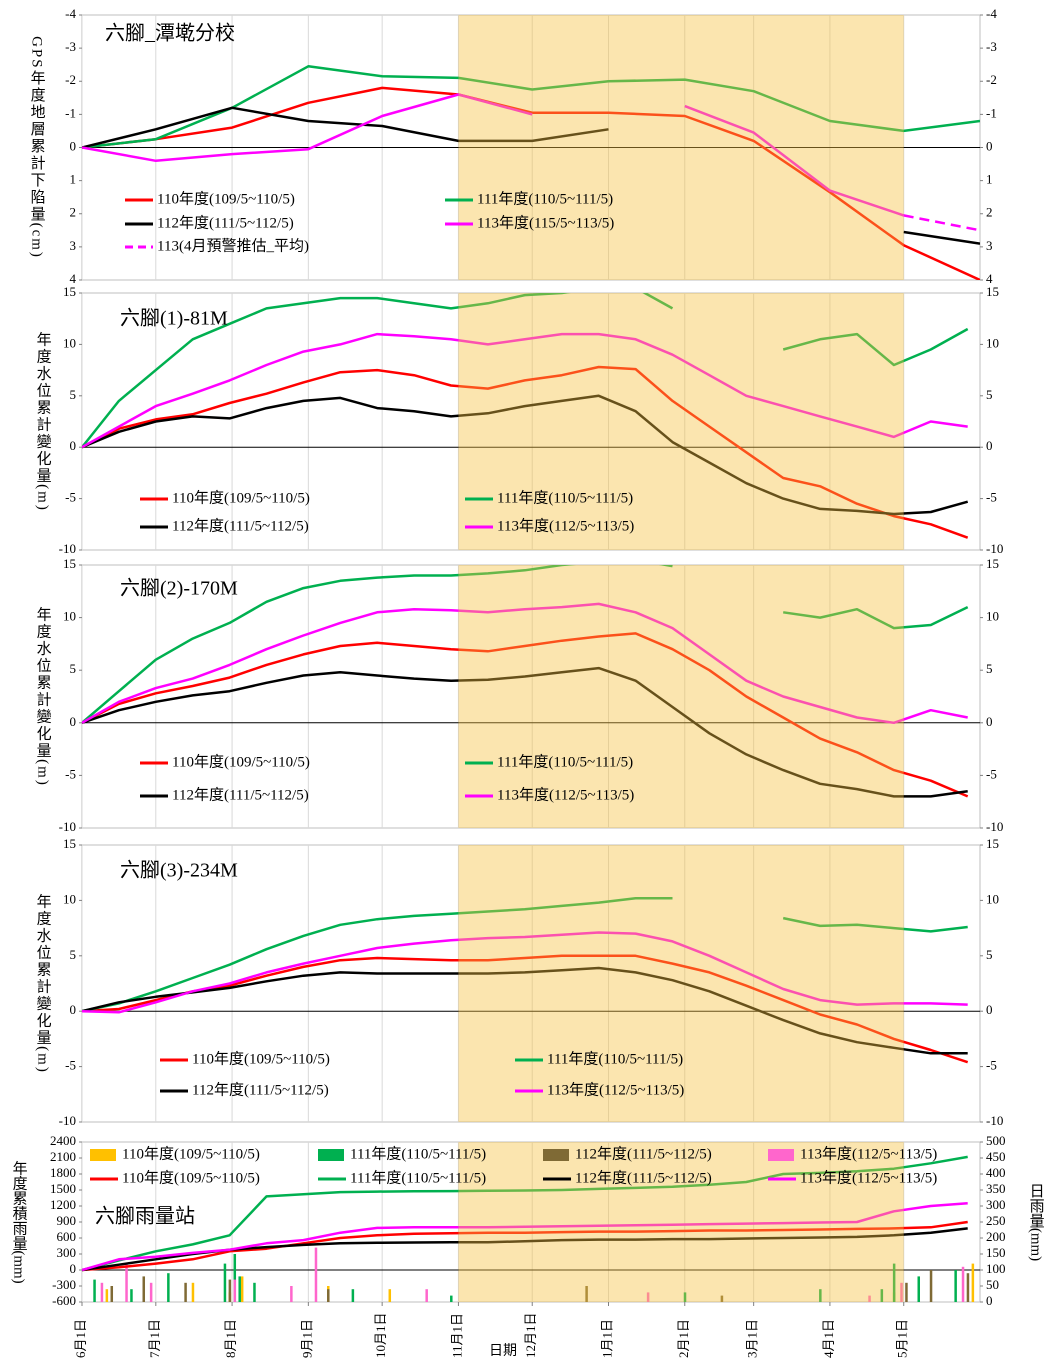 This screenshot has width=1049, height=1363. What do you see at coordinates (80, 1338) in the screenshot?
I see `x-tick-label: 6月1日` at bounding box center [80, 1338].